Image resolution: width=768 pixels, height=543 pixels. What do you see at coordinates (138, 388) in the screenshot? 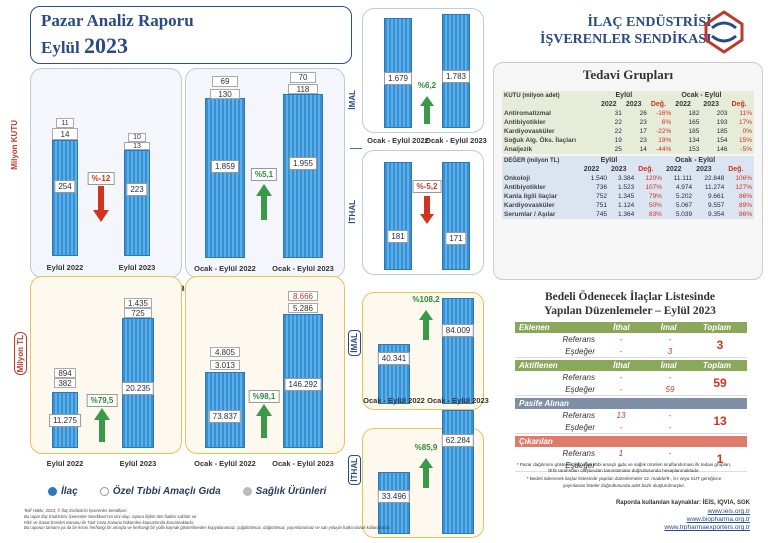
I see `value-label: 20.235` at bounding box center [138, 388].